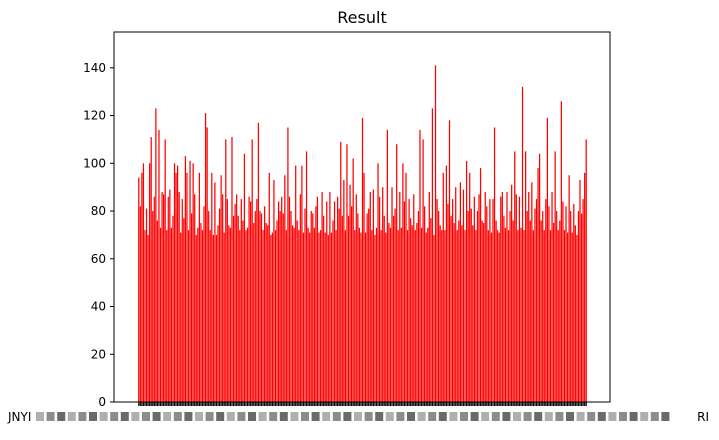  Describe the element at coordinates (98, 211) in the screenshot. I see `y-tick-label: 80` at that location.